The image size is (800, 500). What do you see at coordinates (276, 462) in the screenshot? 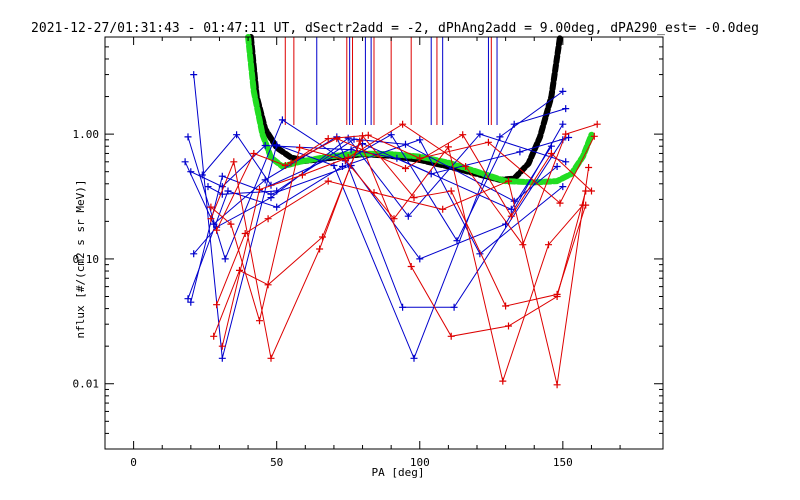
I see `x-tick-label: 50` at bounding box center [276, 462].